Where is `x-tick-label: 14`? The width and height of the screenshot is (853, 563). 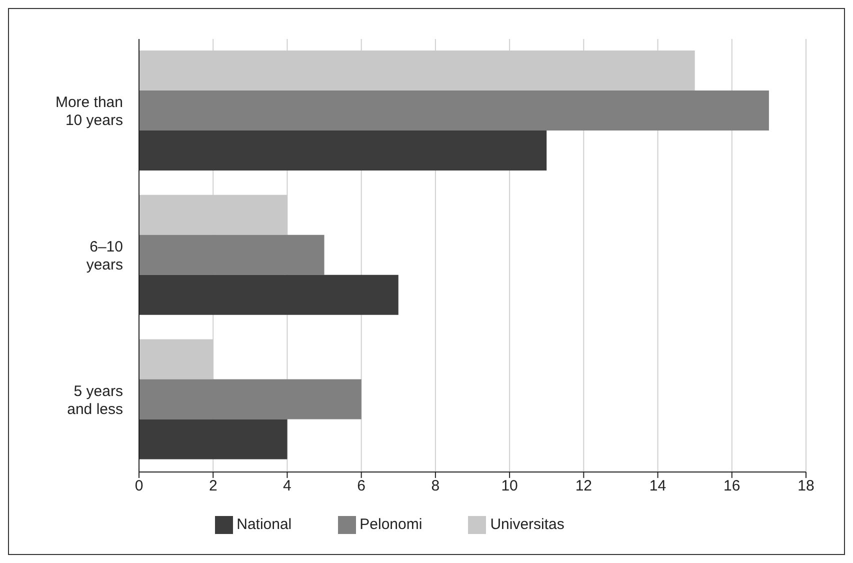
x-tick-label: 14 is located at coordinates (657, 486).